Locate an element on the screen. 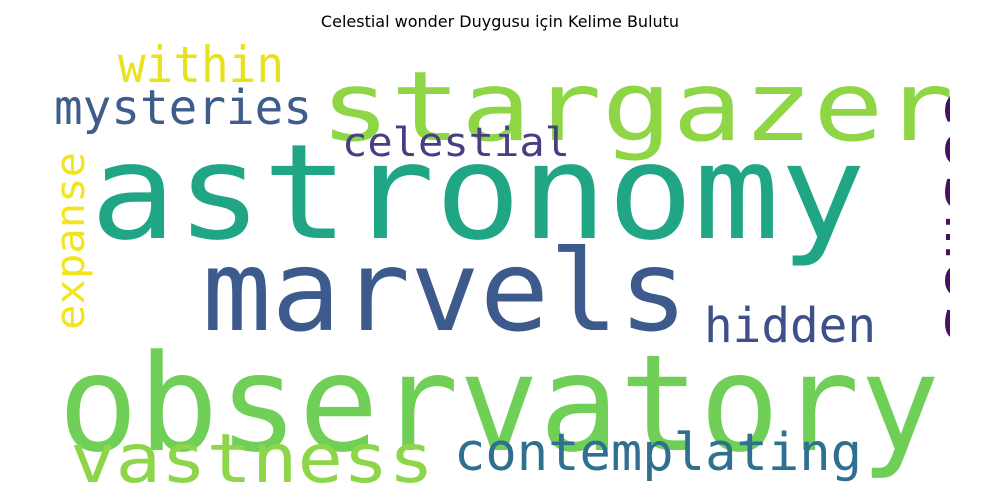 Image resolution: width=1000 pixels, height=500 pixels. word-marvels: marvels is located at coordinates (445, 292).